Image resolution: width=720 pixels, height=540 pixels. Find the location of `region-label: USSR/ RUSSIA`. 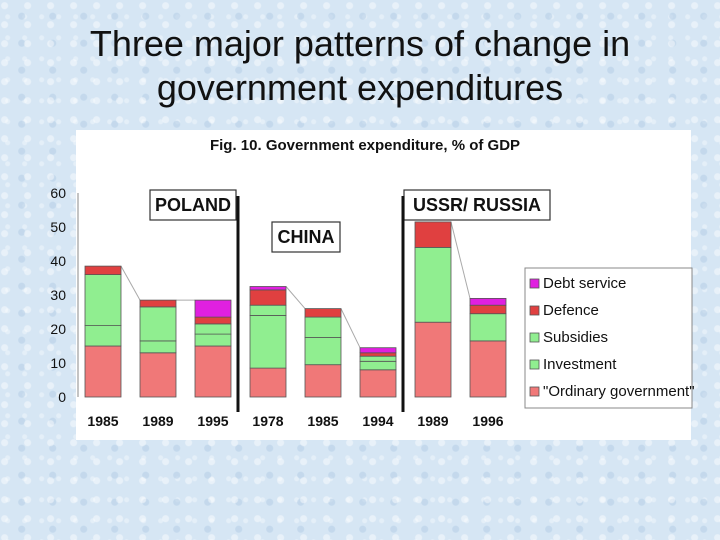

region-label: USSR/ RUSSIA is located at coordinates (477, 205).